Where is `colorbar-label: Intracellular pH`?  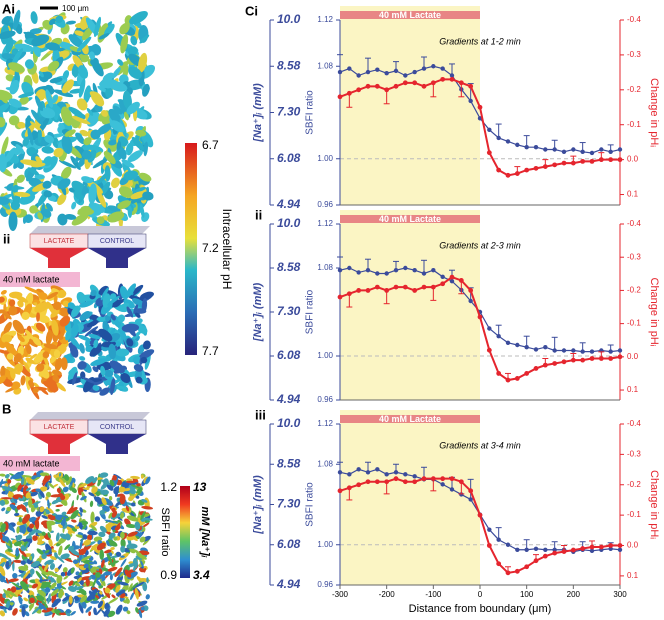
colorbar-label: Intracellular pH is located at coordinates (227, 249).